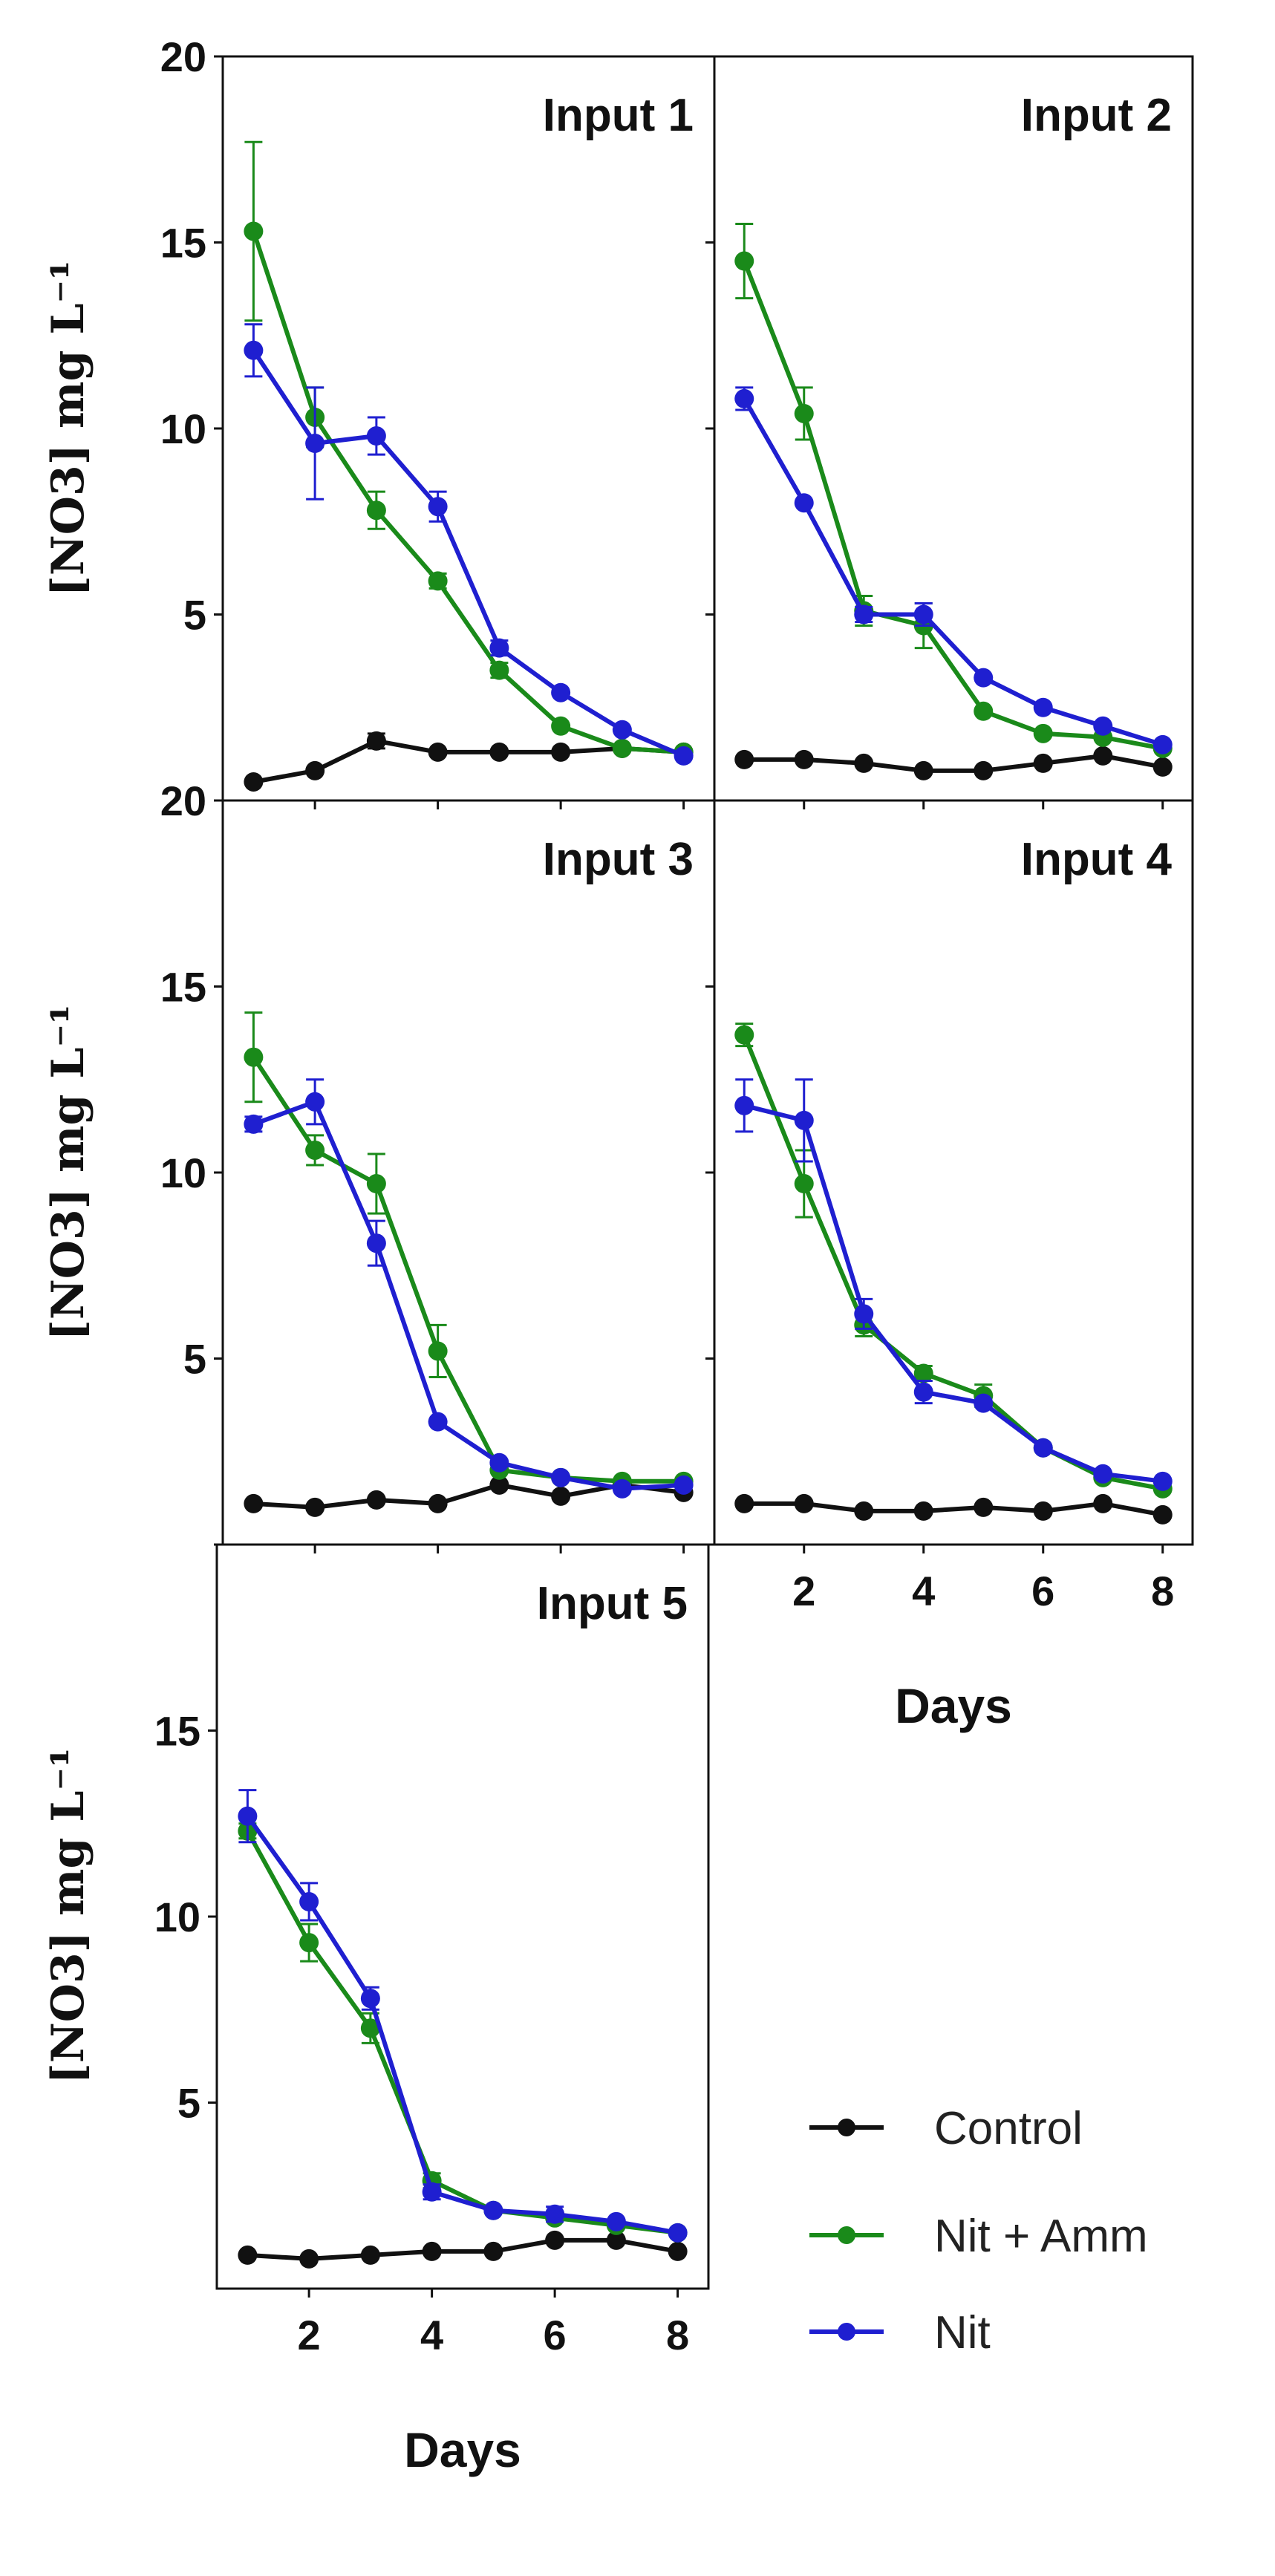 The image size is (1275, 2576). I want to click on legend: Control Nit + Amm Nit, so click(978, 2230).